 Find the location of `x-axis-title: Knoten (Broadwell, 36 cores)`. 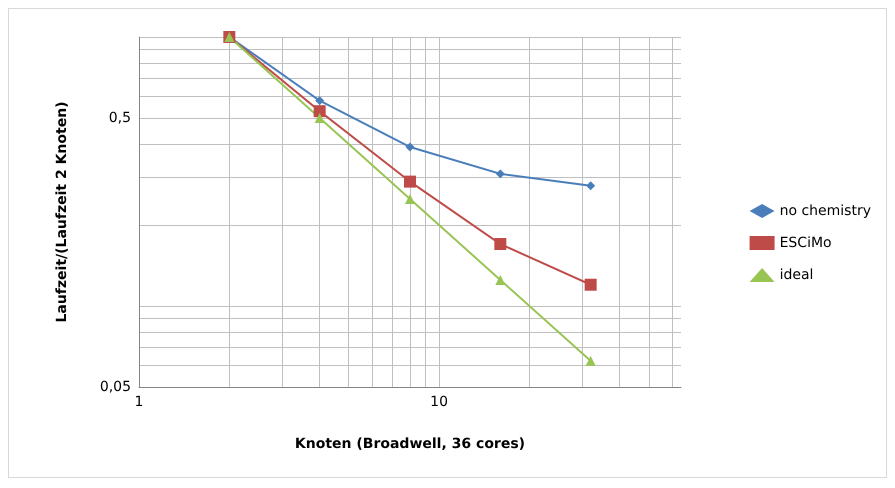

x-axis-title: Knoten (Broadwell, 36 cores) is located at coordinates (410, 444).